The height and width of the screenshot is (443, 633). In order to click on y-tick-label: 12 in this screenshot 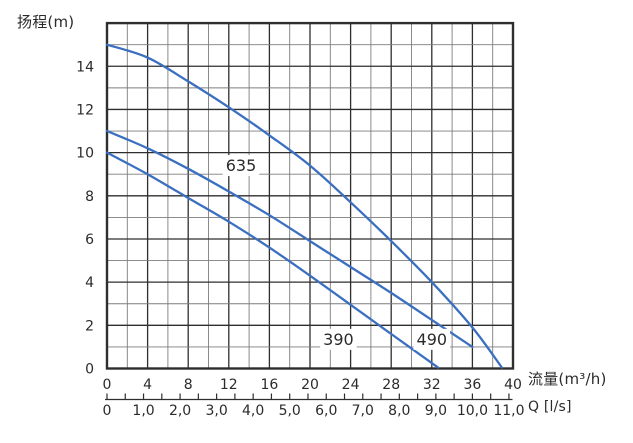, I will do `click(85, 110)`.